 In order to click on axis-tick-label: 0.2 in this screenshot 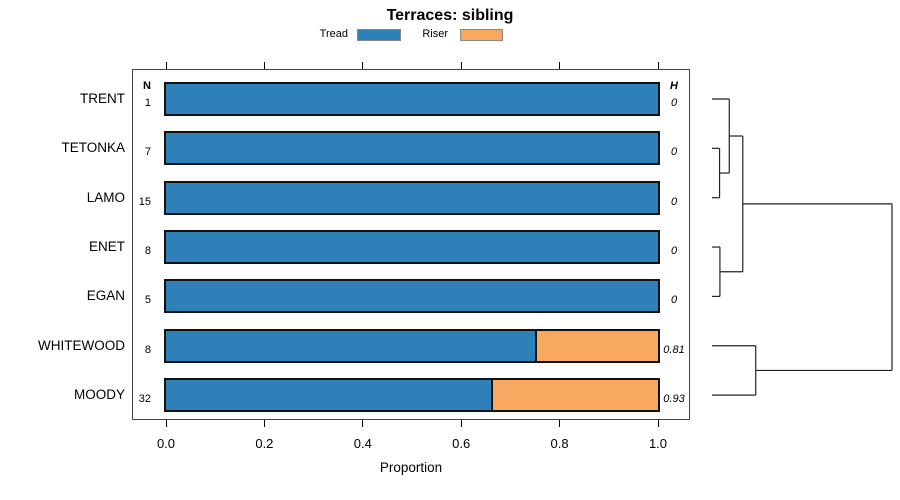, I will do `click(264, 443)`.